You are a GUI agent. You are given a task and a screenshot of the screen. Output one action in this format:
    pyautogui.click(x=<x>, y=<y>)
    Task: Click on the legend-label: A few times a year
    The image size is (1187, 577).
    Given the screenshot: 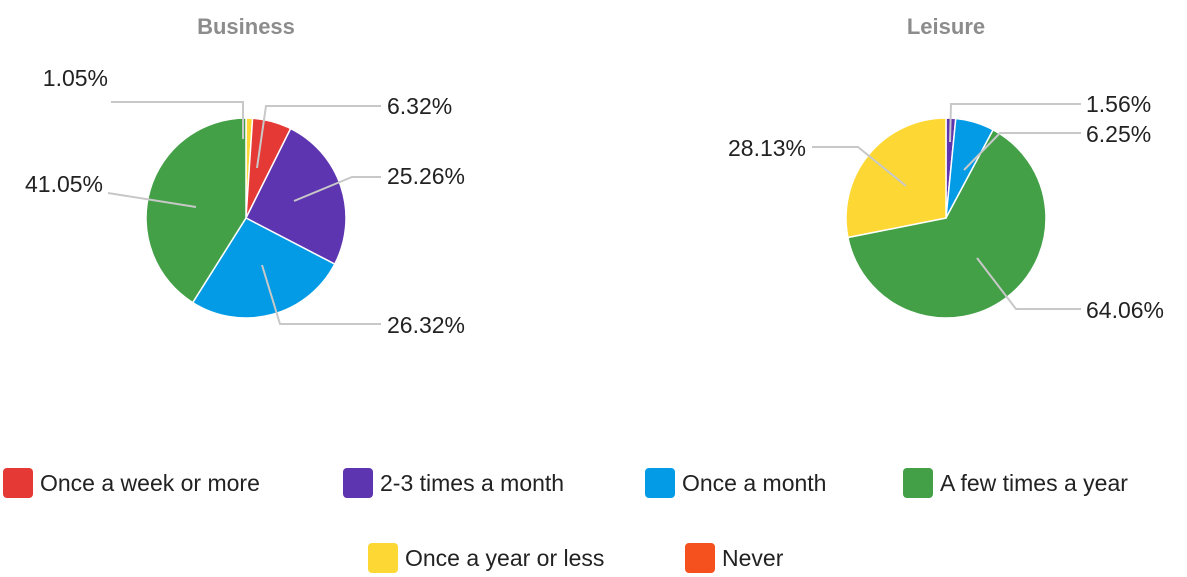 What is the action you would take?
    pyautogui.click(x=1034, y=483)
    